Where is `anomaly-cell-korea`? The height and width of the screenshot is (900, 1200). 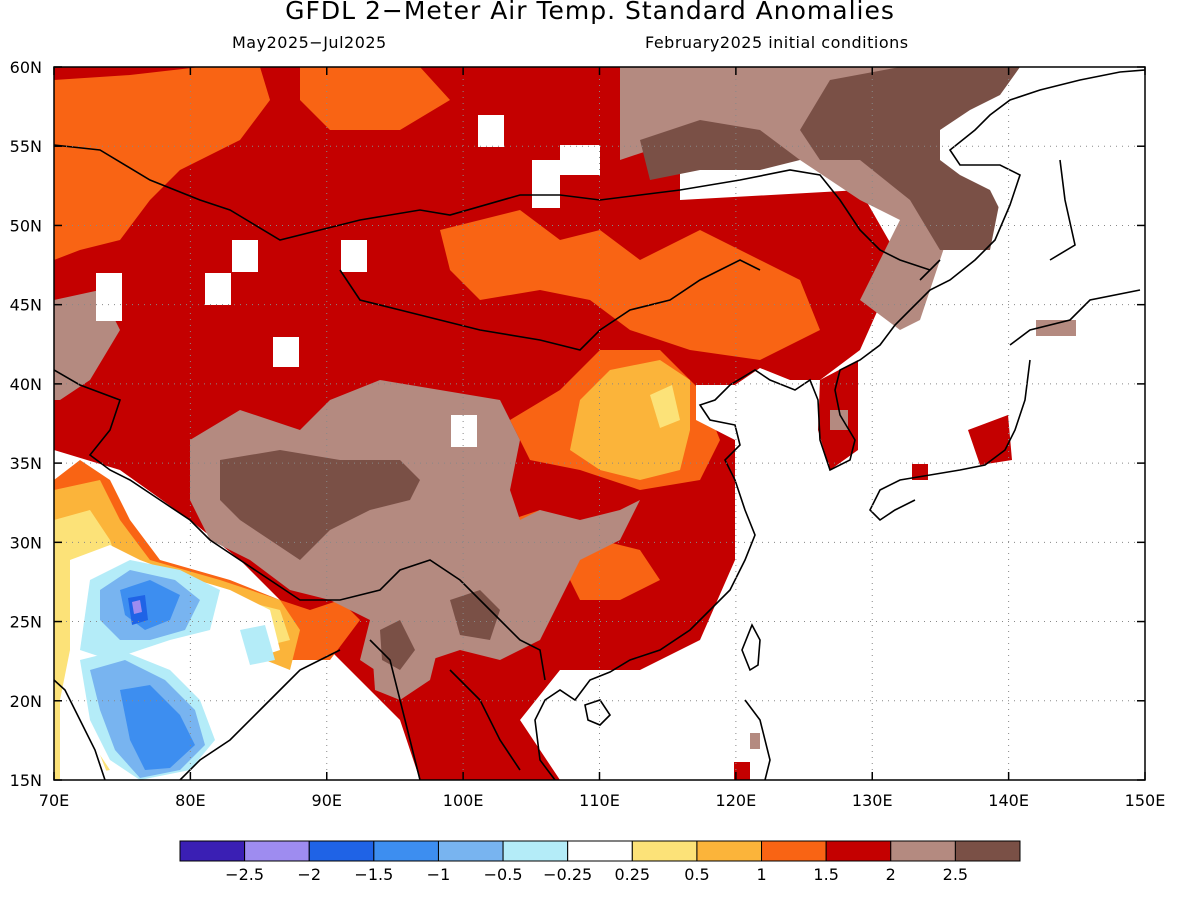
anomaly-cell-korea is located at coordinates (839, 420).